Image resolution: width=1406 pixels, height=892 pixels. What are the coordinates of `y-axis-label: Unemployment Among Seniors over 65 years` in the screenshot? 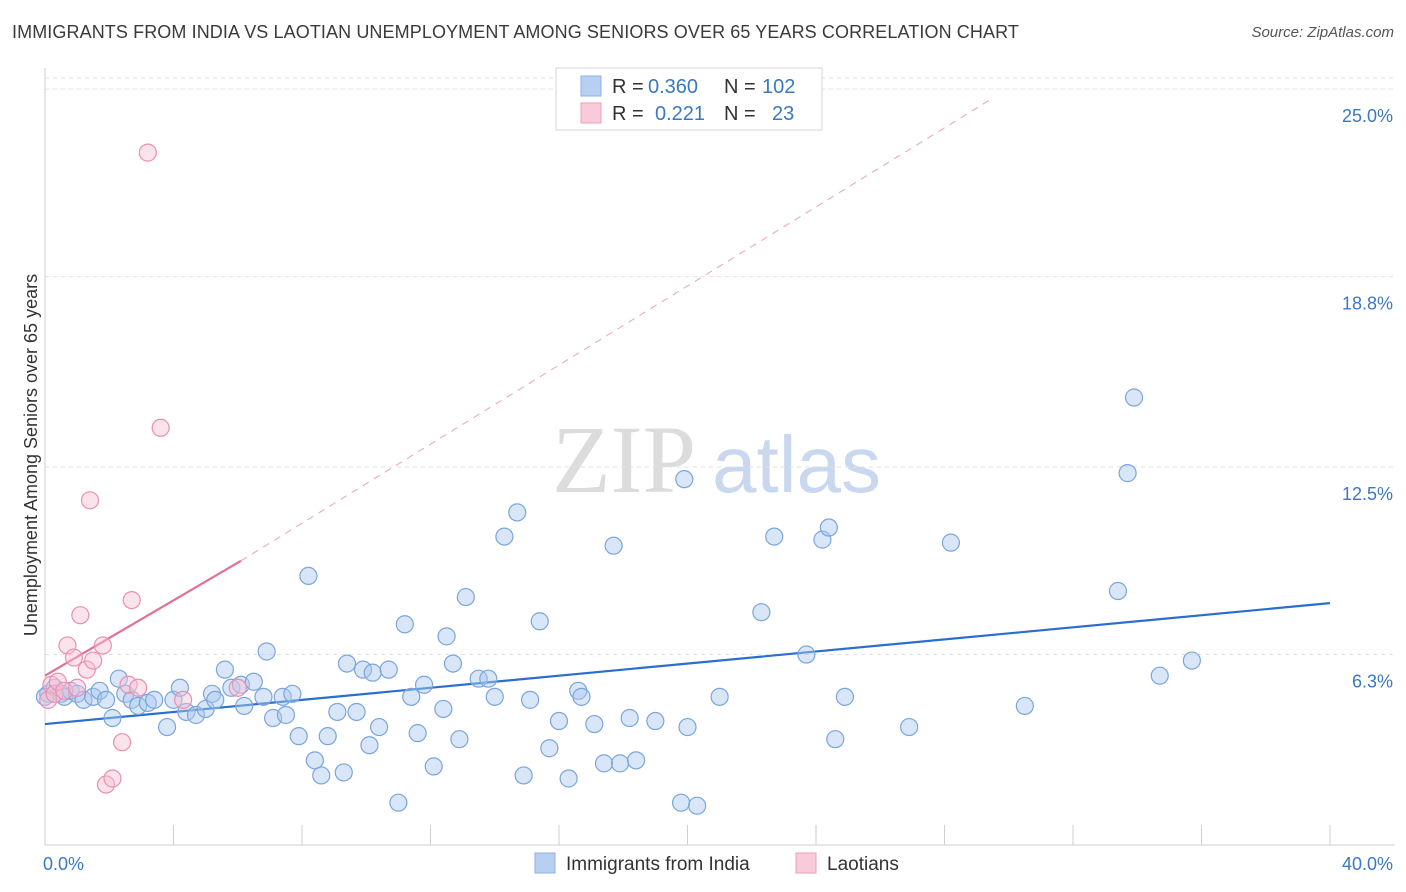 It's located at (31, 455).